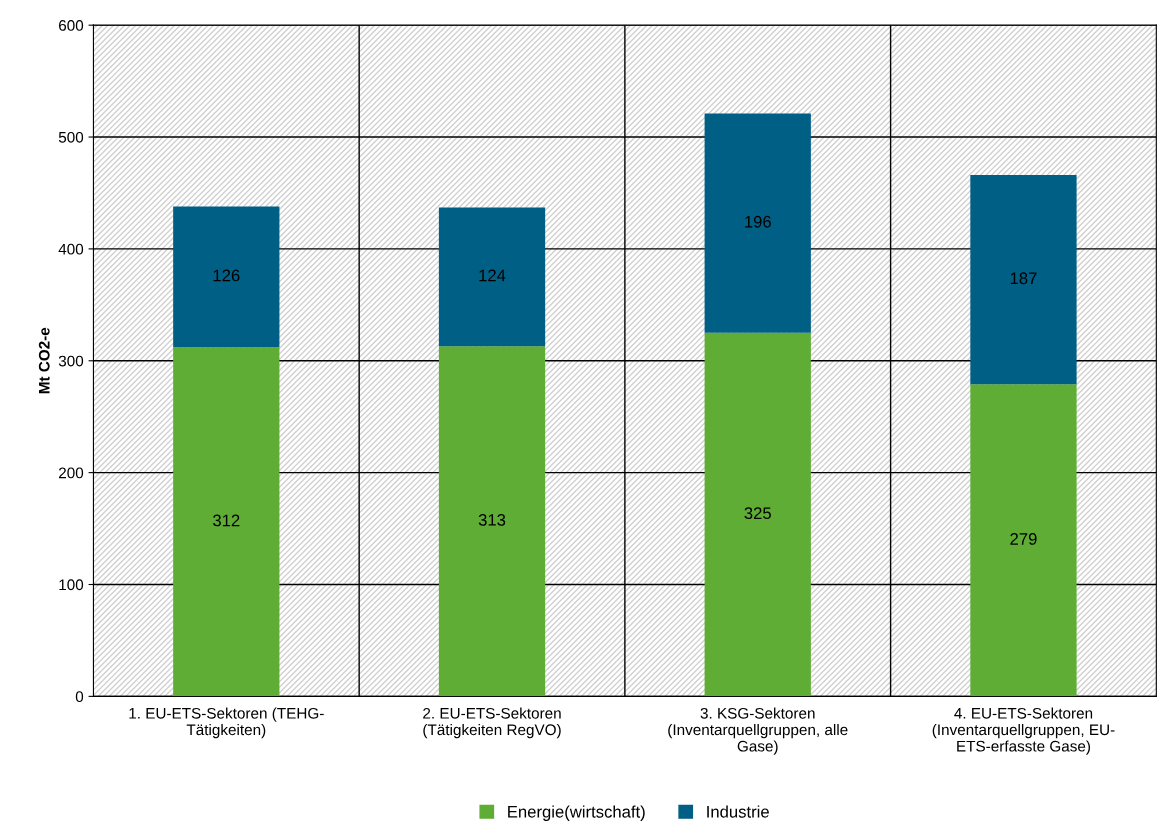 This screenshot has height=839, width=1168. I want to click on legend-label: Industrie, so click(738, 811).